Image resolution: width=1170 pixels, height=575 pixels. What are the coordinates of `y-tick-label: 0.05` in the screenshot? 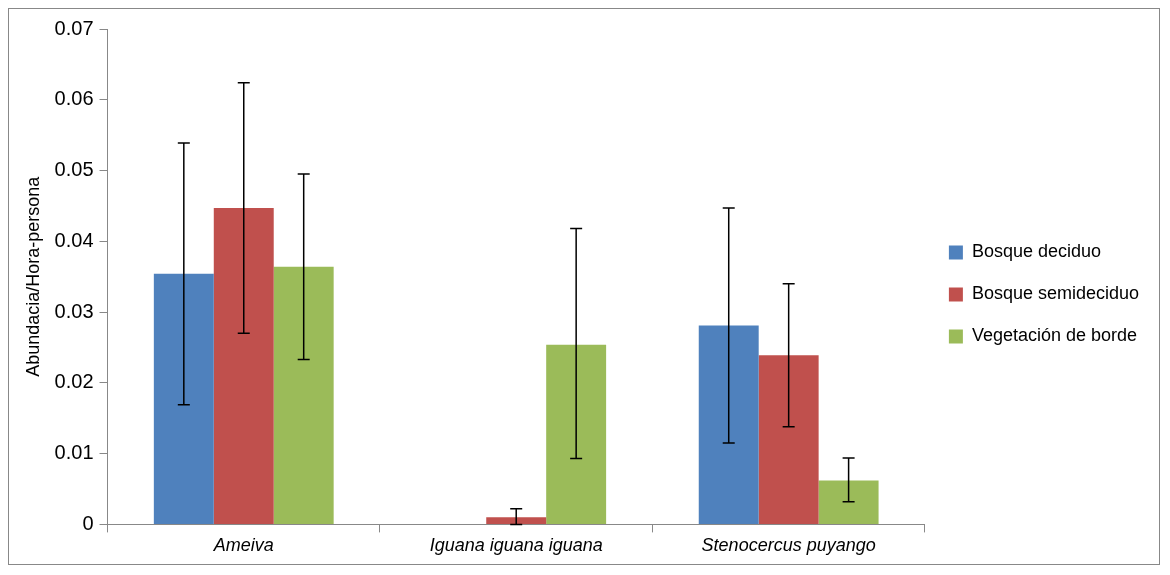 It's located at (74, 169).